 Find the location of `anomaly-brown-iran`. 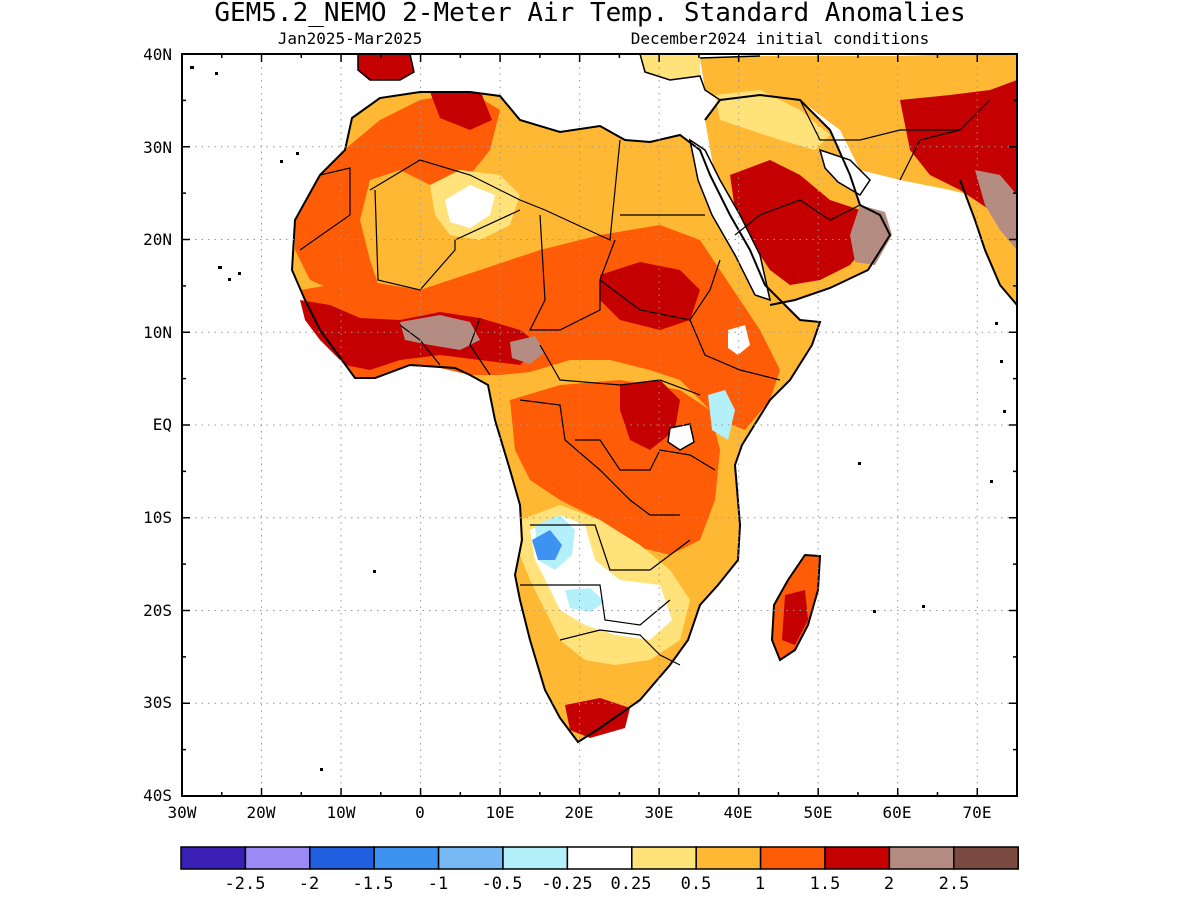

anomaly-brown-iran is located at coordinates (996, 210).